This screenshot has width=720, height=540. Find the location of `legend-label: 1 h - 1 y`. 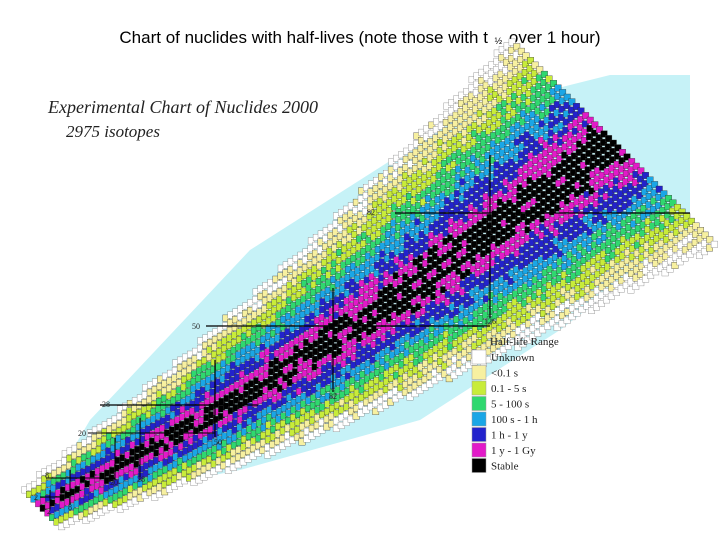

legend-label: 1 h - 1 y is located at coordinates (509, 436).